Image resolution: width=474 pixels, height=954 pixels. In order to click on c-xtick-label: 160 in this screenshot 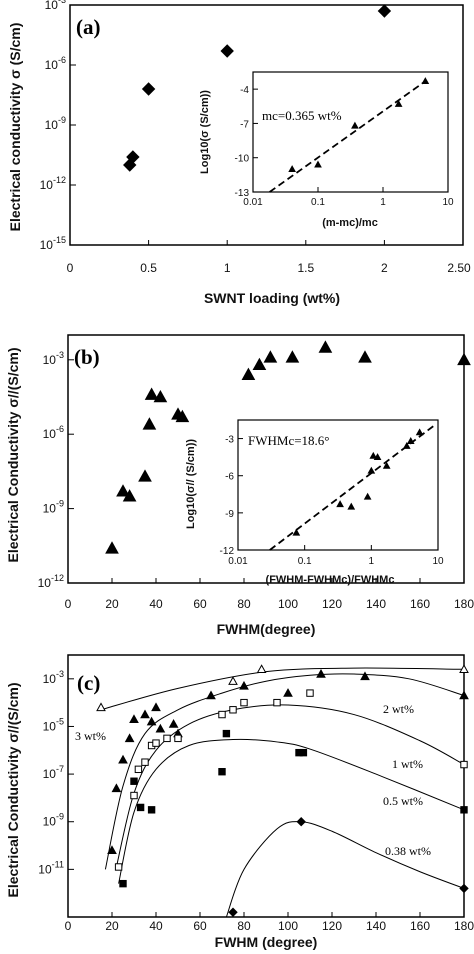, I will do `click(420, 926)`.